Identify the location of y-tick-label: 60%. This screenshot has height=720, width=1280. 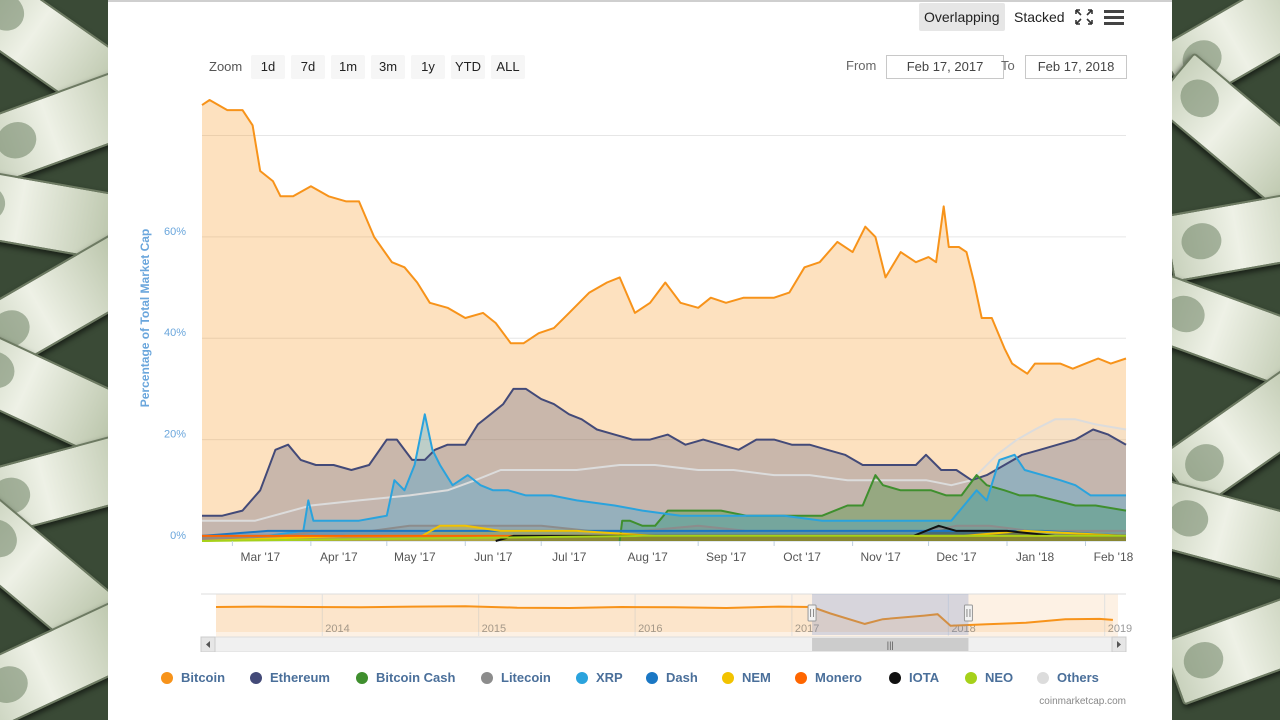
(175, 232).